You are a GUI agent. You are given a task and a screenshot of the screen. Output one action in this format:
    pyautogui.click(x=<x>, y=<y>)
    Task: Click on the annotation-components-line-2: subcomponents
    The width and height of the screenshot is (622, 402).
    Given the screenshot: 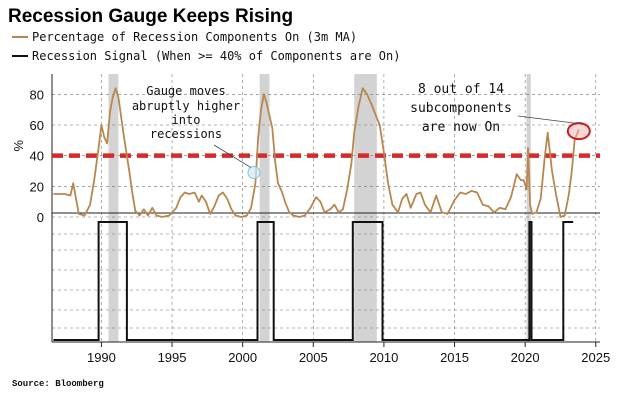 What is the action you would take?
    pyautogui.click(x=461, y=108)
    